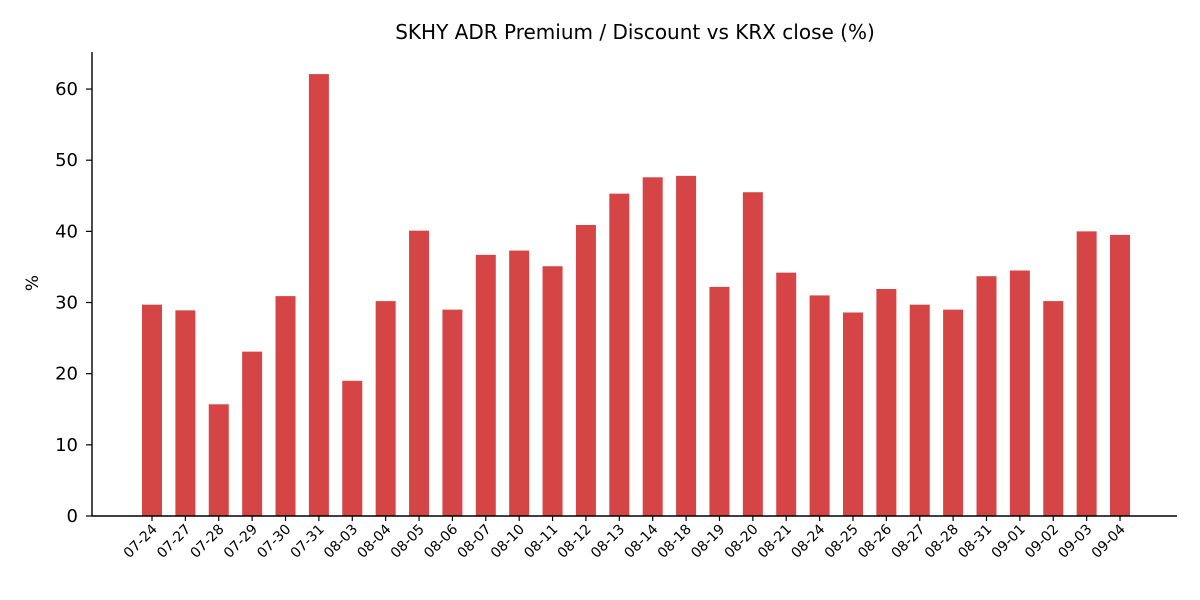  What do you see at coordinates (908, 542) in the screenshot?
I see `x-tick-label: 08-27` at bounding box center [908, 542].